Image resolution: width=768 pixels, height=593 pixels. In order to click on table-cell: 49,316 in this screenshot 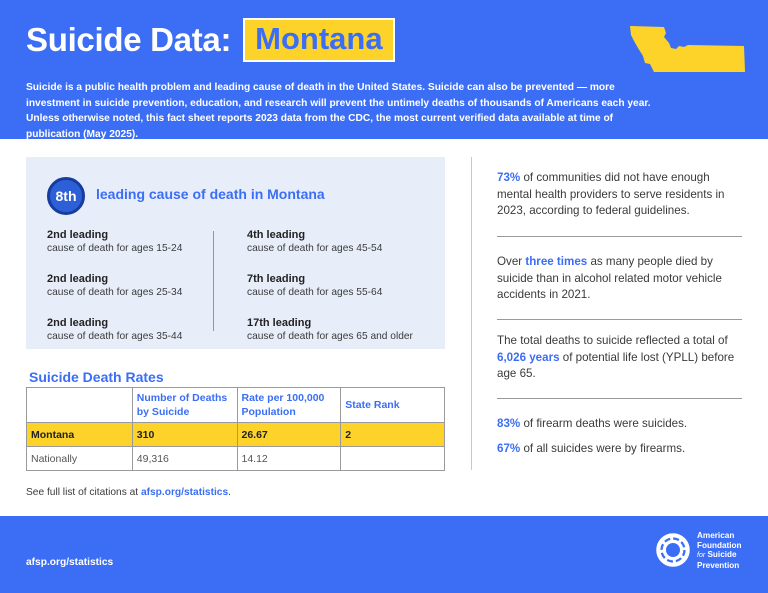, I will do `click(184, 458)`.